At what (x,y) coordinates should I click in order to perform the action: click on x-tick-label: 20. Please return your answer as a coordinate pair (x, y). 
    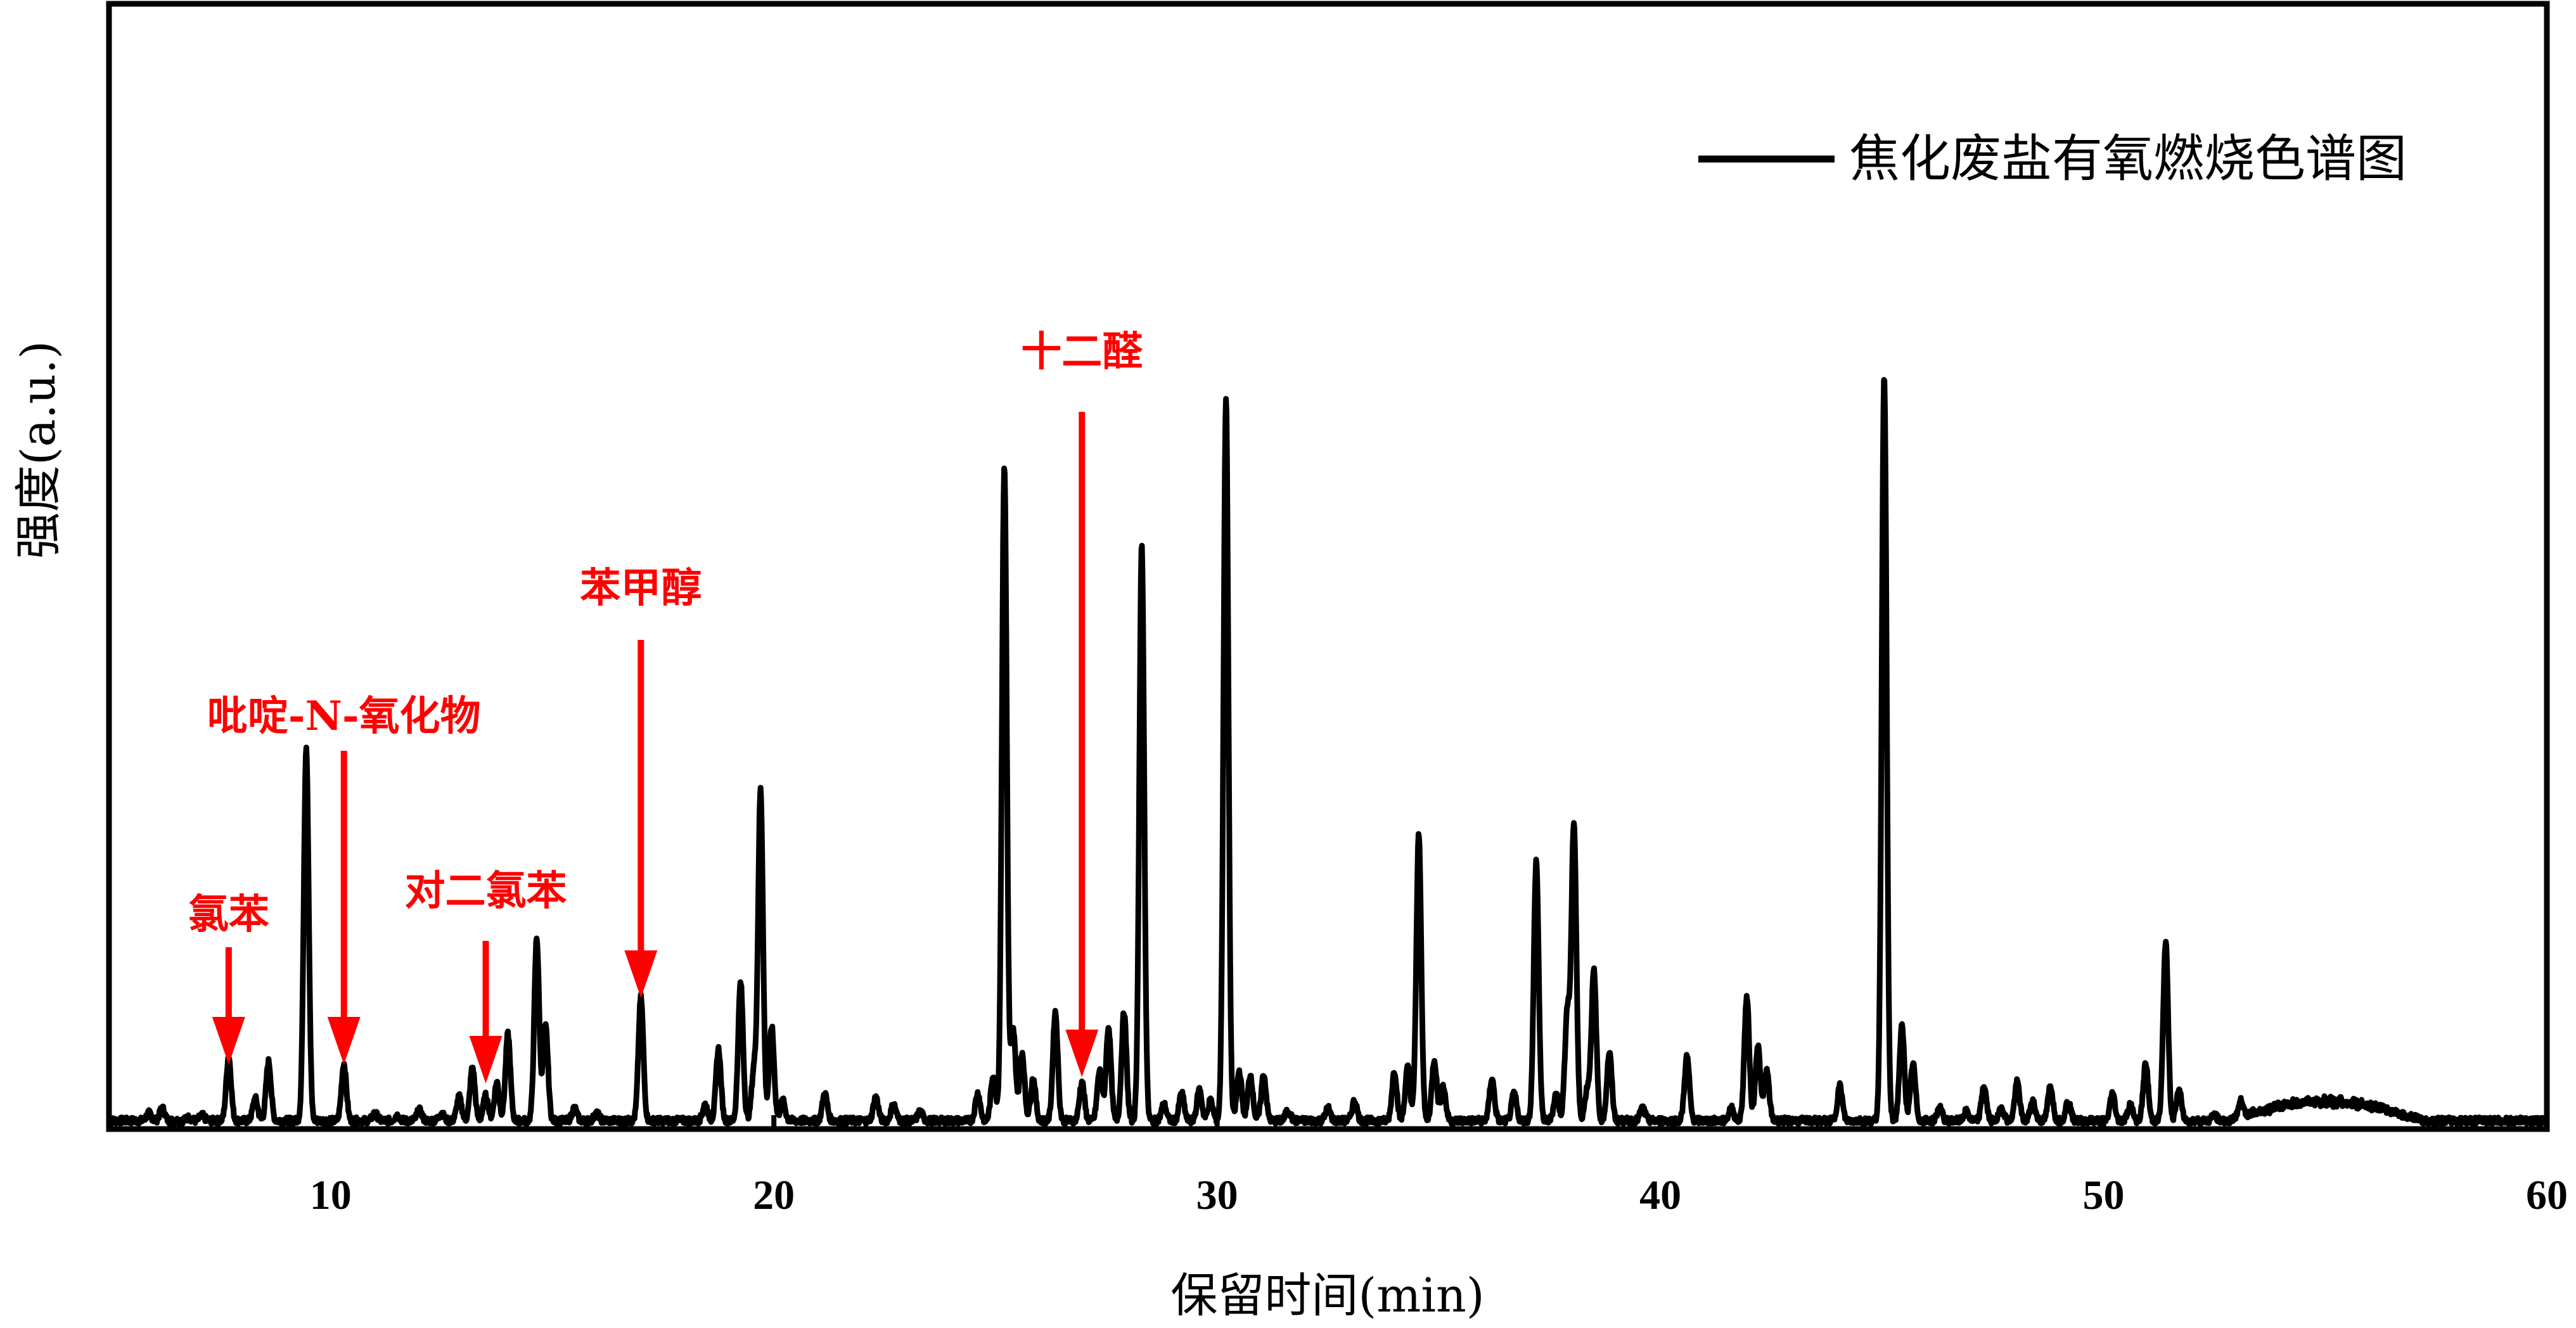
    Looking at the image, I should click on (774, 1195).